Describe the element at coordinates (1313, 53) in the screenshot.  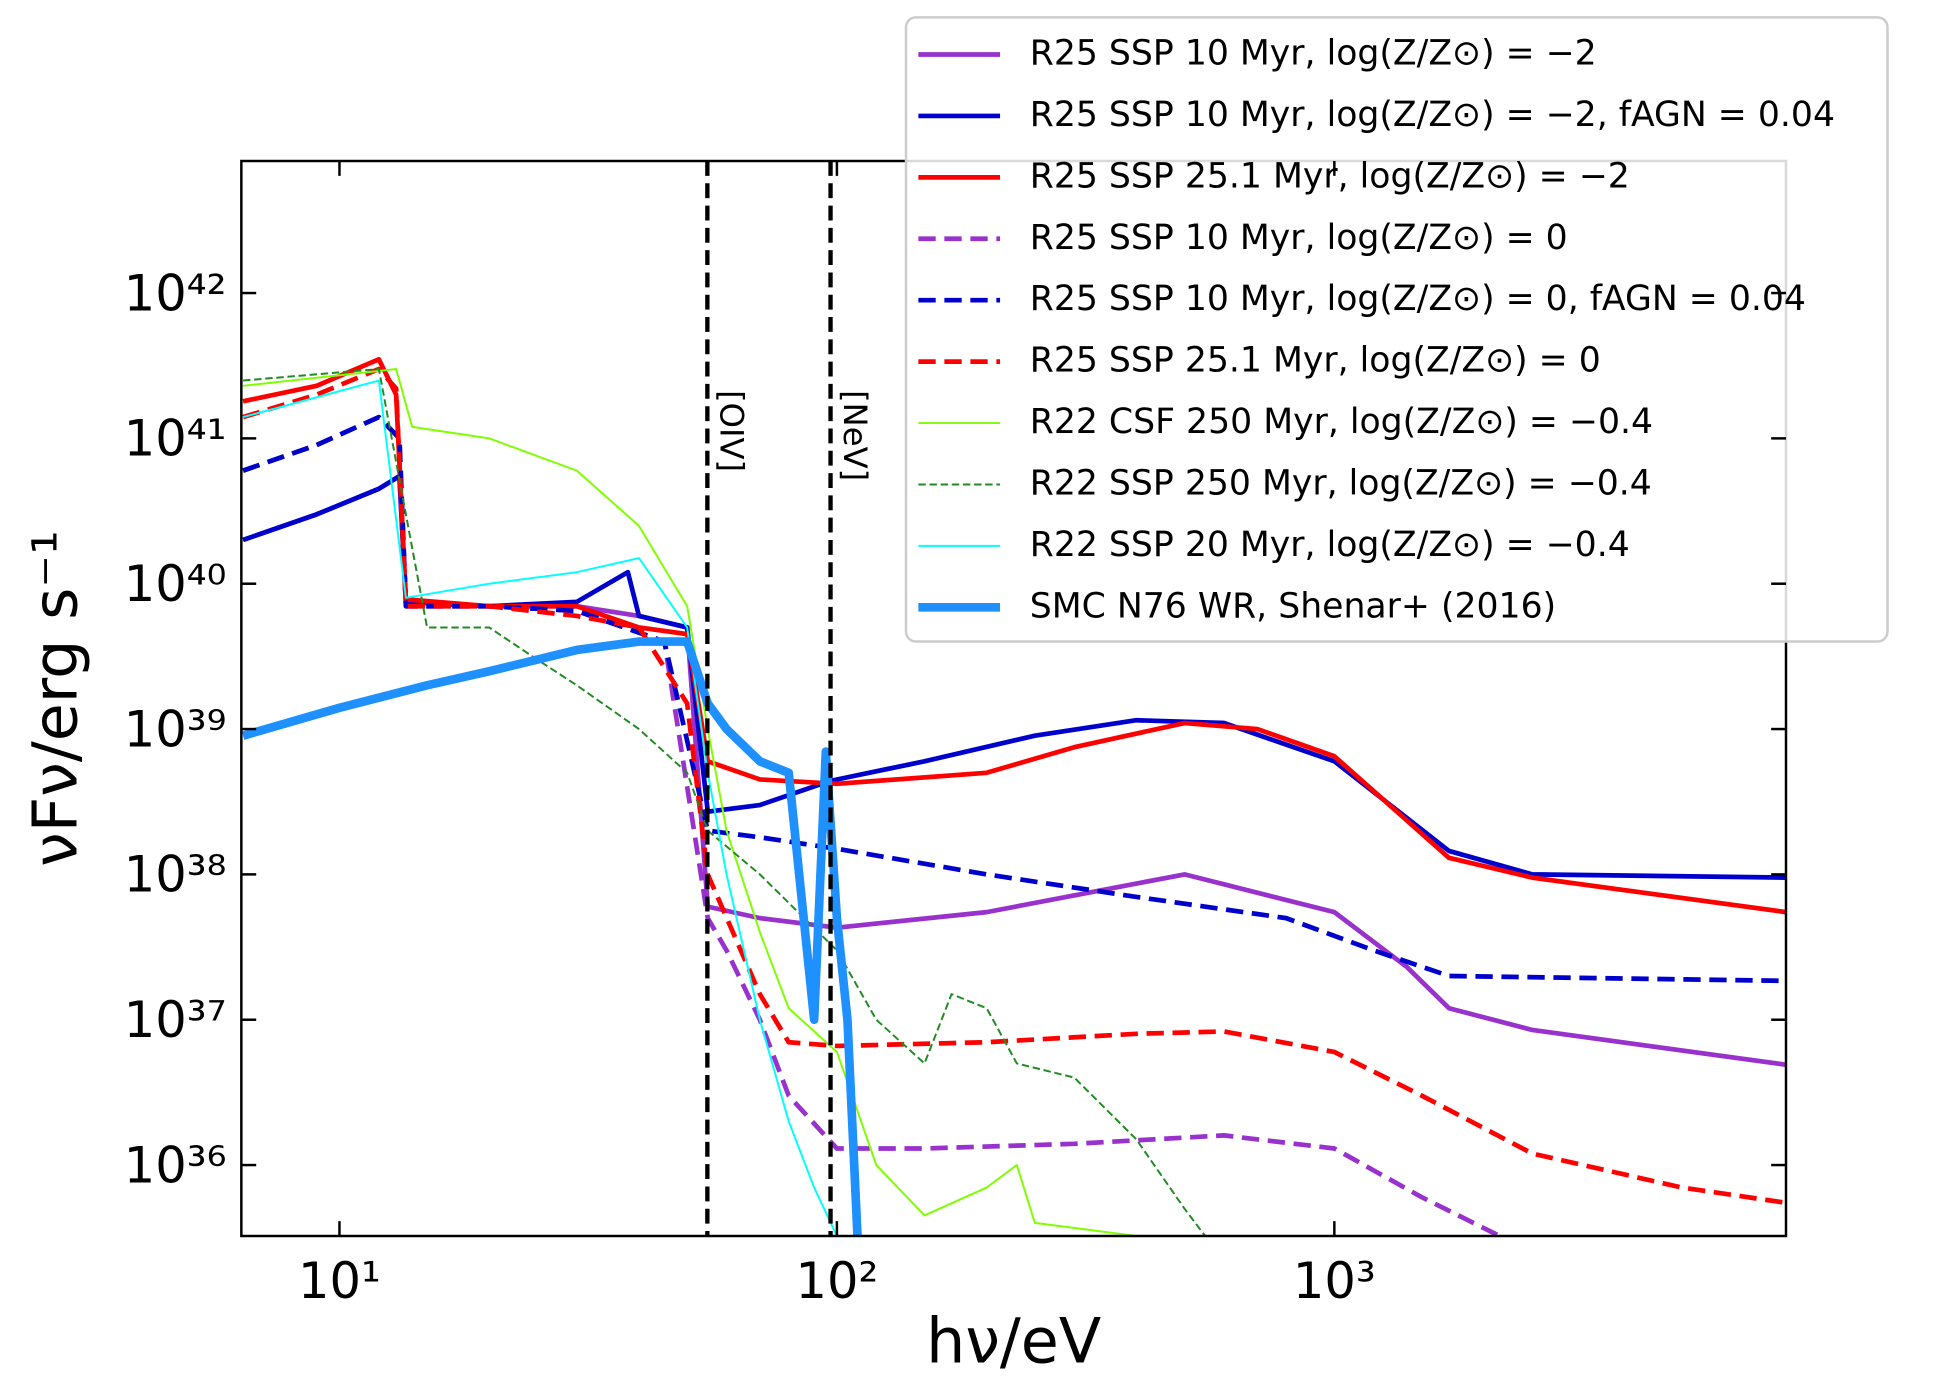
I see `legend-label: R25 SSP 10 Myr, log(Z/Z⊙) = −2` at that location.